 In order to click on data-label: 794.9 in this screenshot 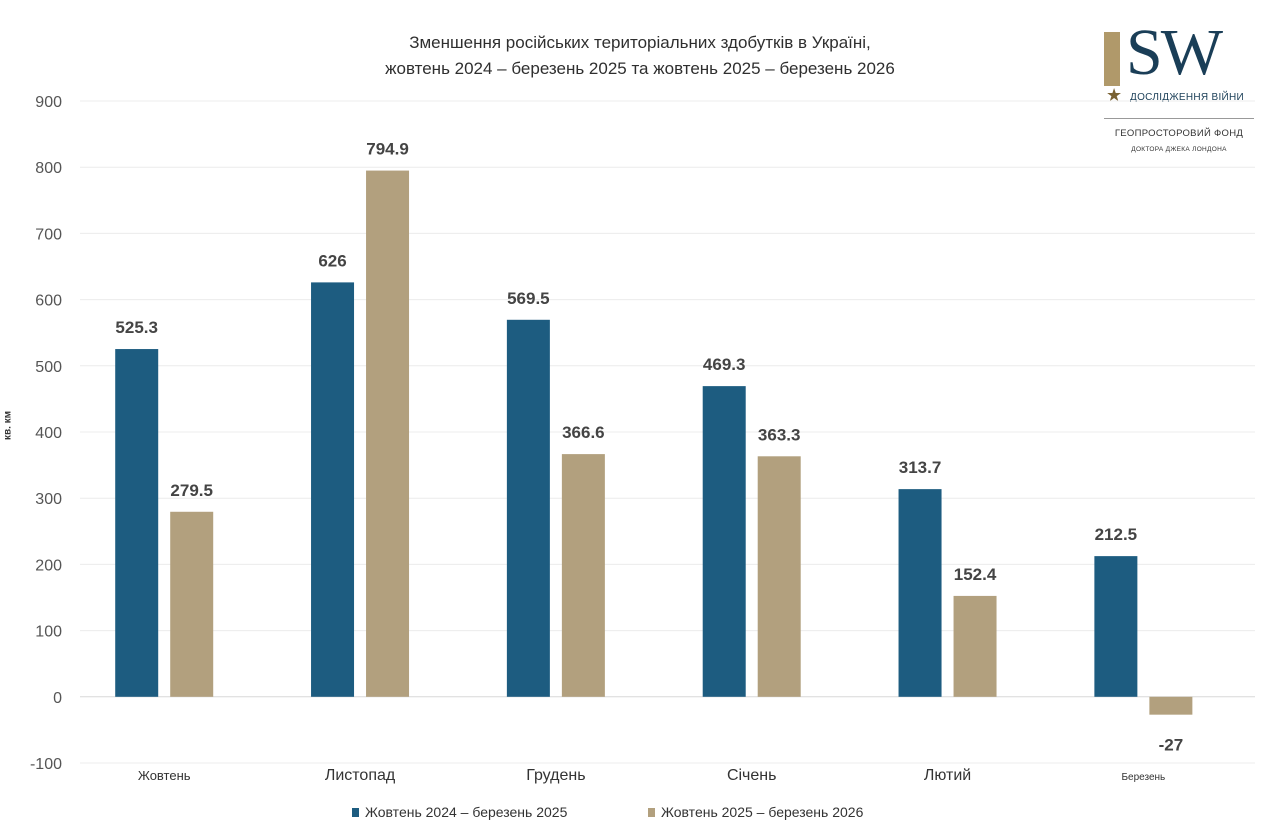, I will do `click(387, 149)`.